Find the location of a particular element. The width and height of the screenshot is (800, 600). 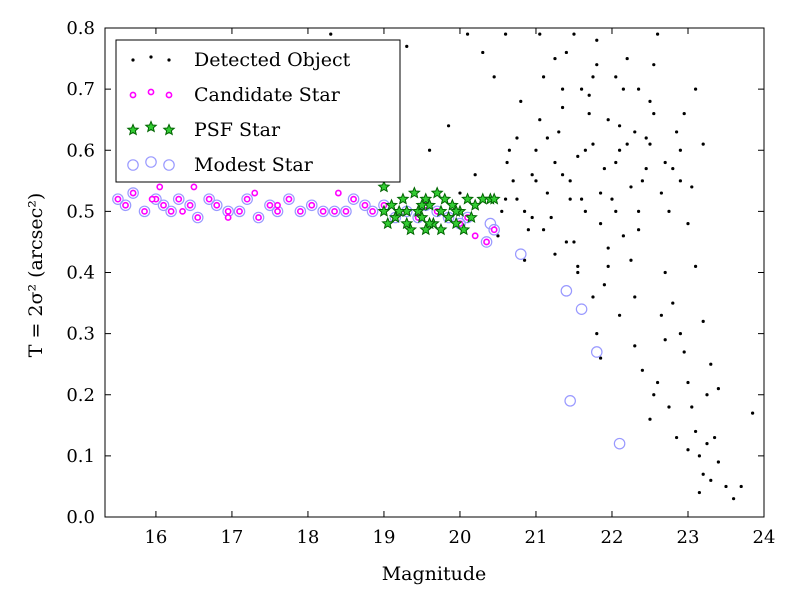

legend-box is located at coordinates (258, 111).